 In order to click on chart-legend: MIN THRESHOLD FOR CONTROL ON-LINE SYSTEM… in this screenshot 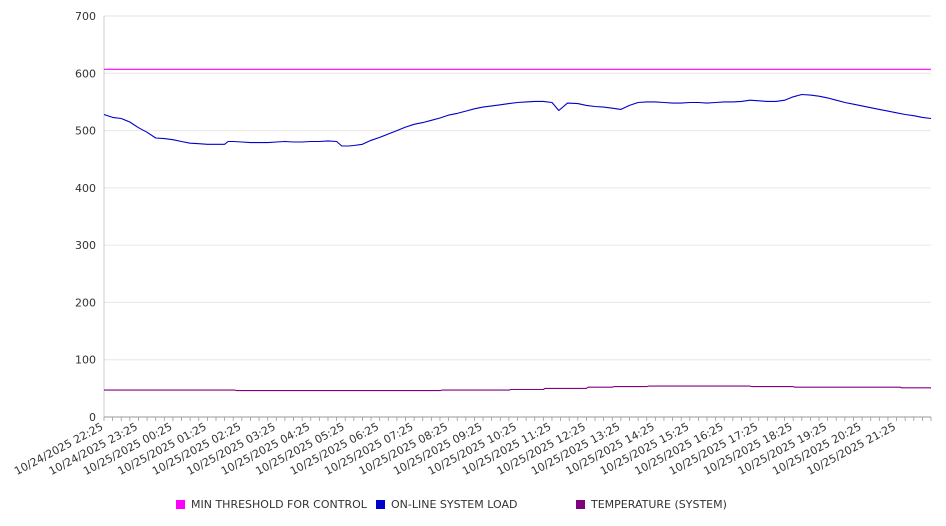, I will do `click(486, 506)`.